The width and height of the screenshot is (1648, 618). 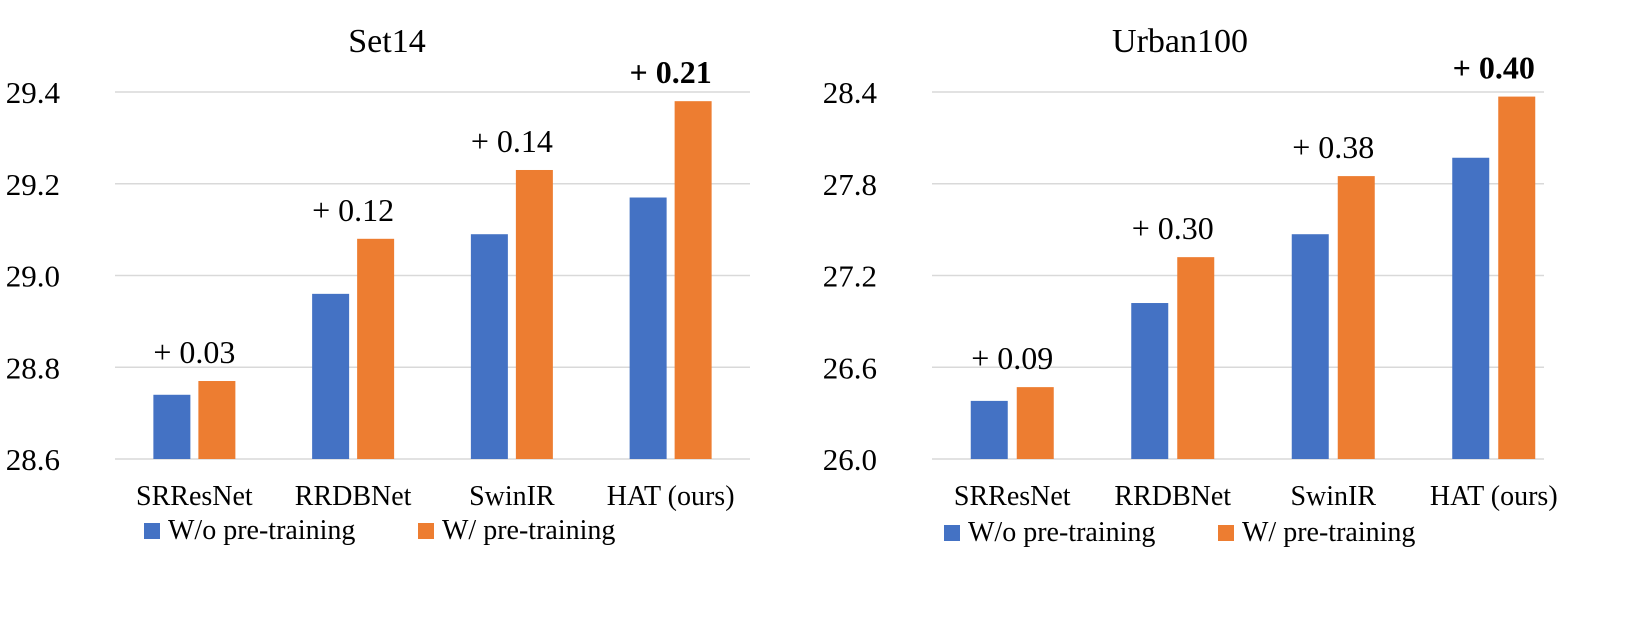 I want to click on gain-annotation: + 0.30, so click(x=1173, y=228).